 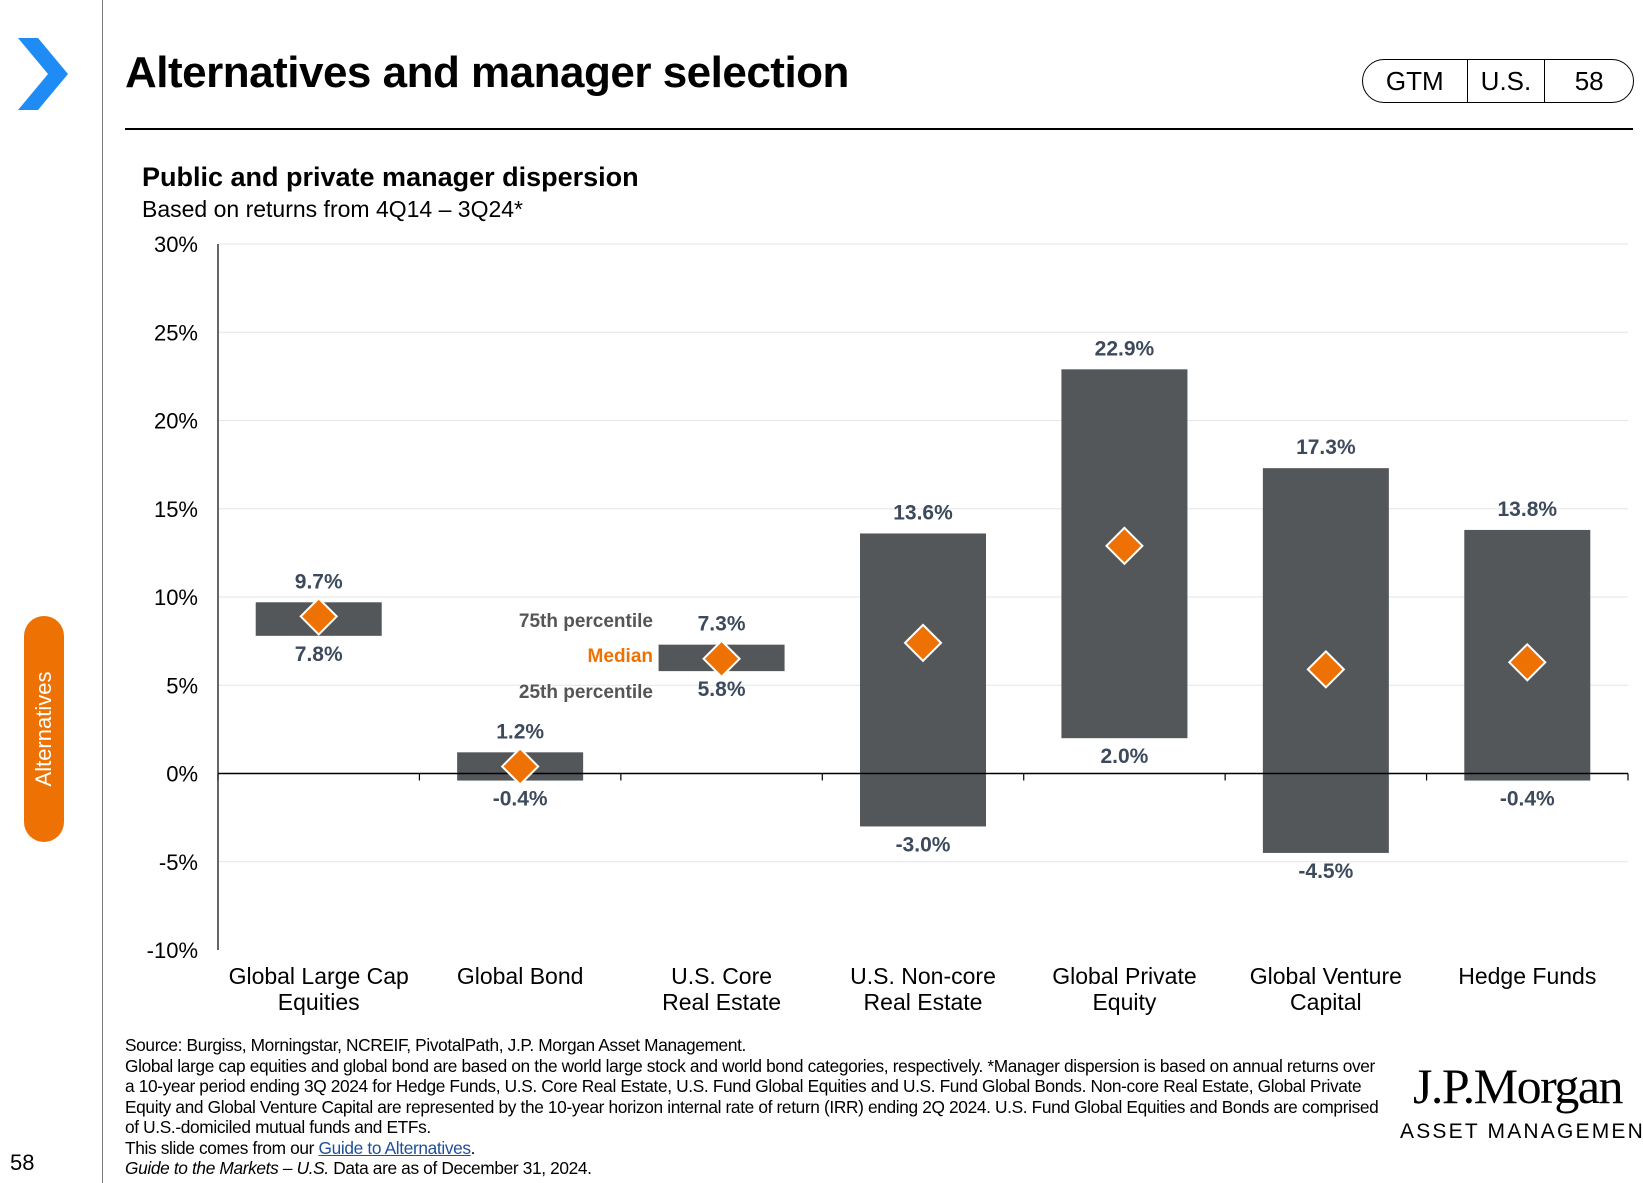 What do you see at coordinates (102, 591) in the screenshot?
I see `sidebar-divider` at bounding box center [102, 591].